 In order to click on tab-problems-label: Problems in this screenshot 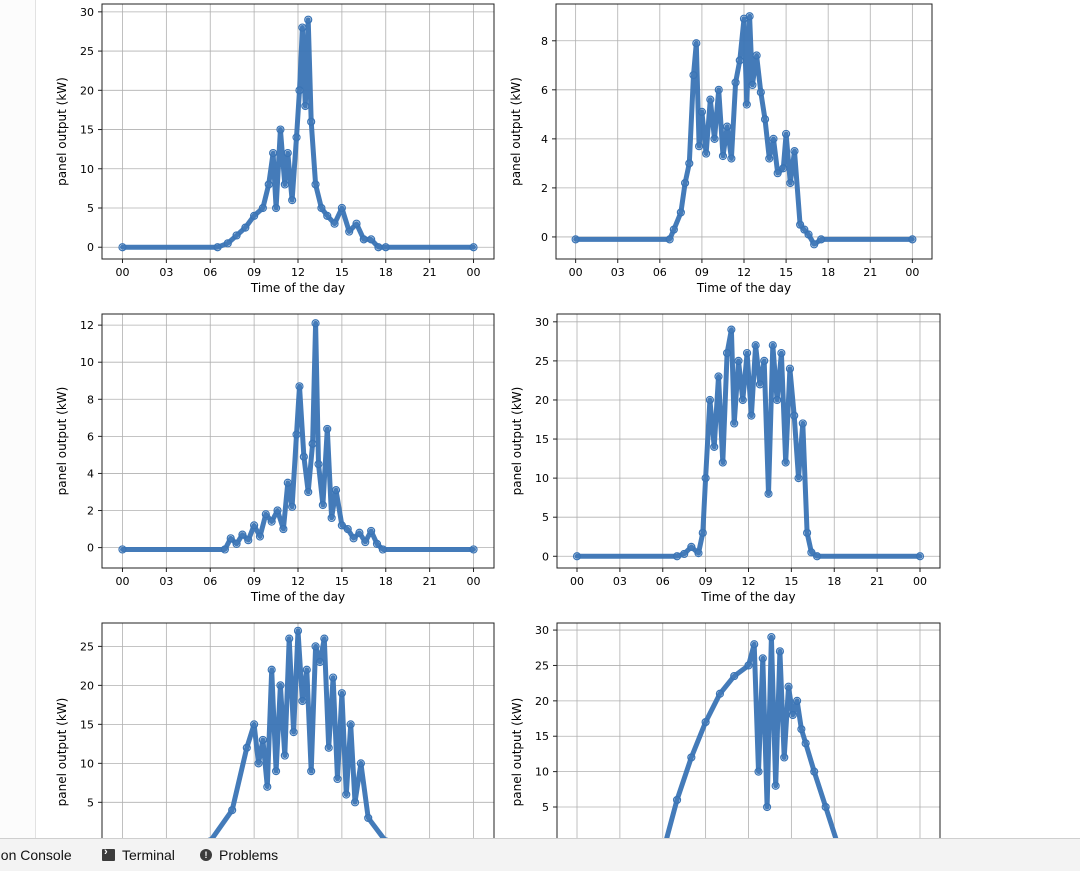, I will do `click(248, 855)`.